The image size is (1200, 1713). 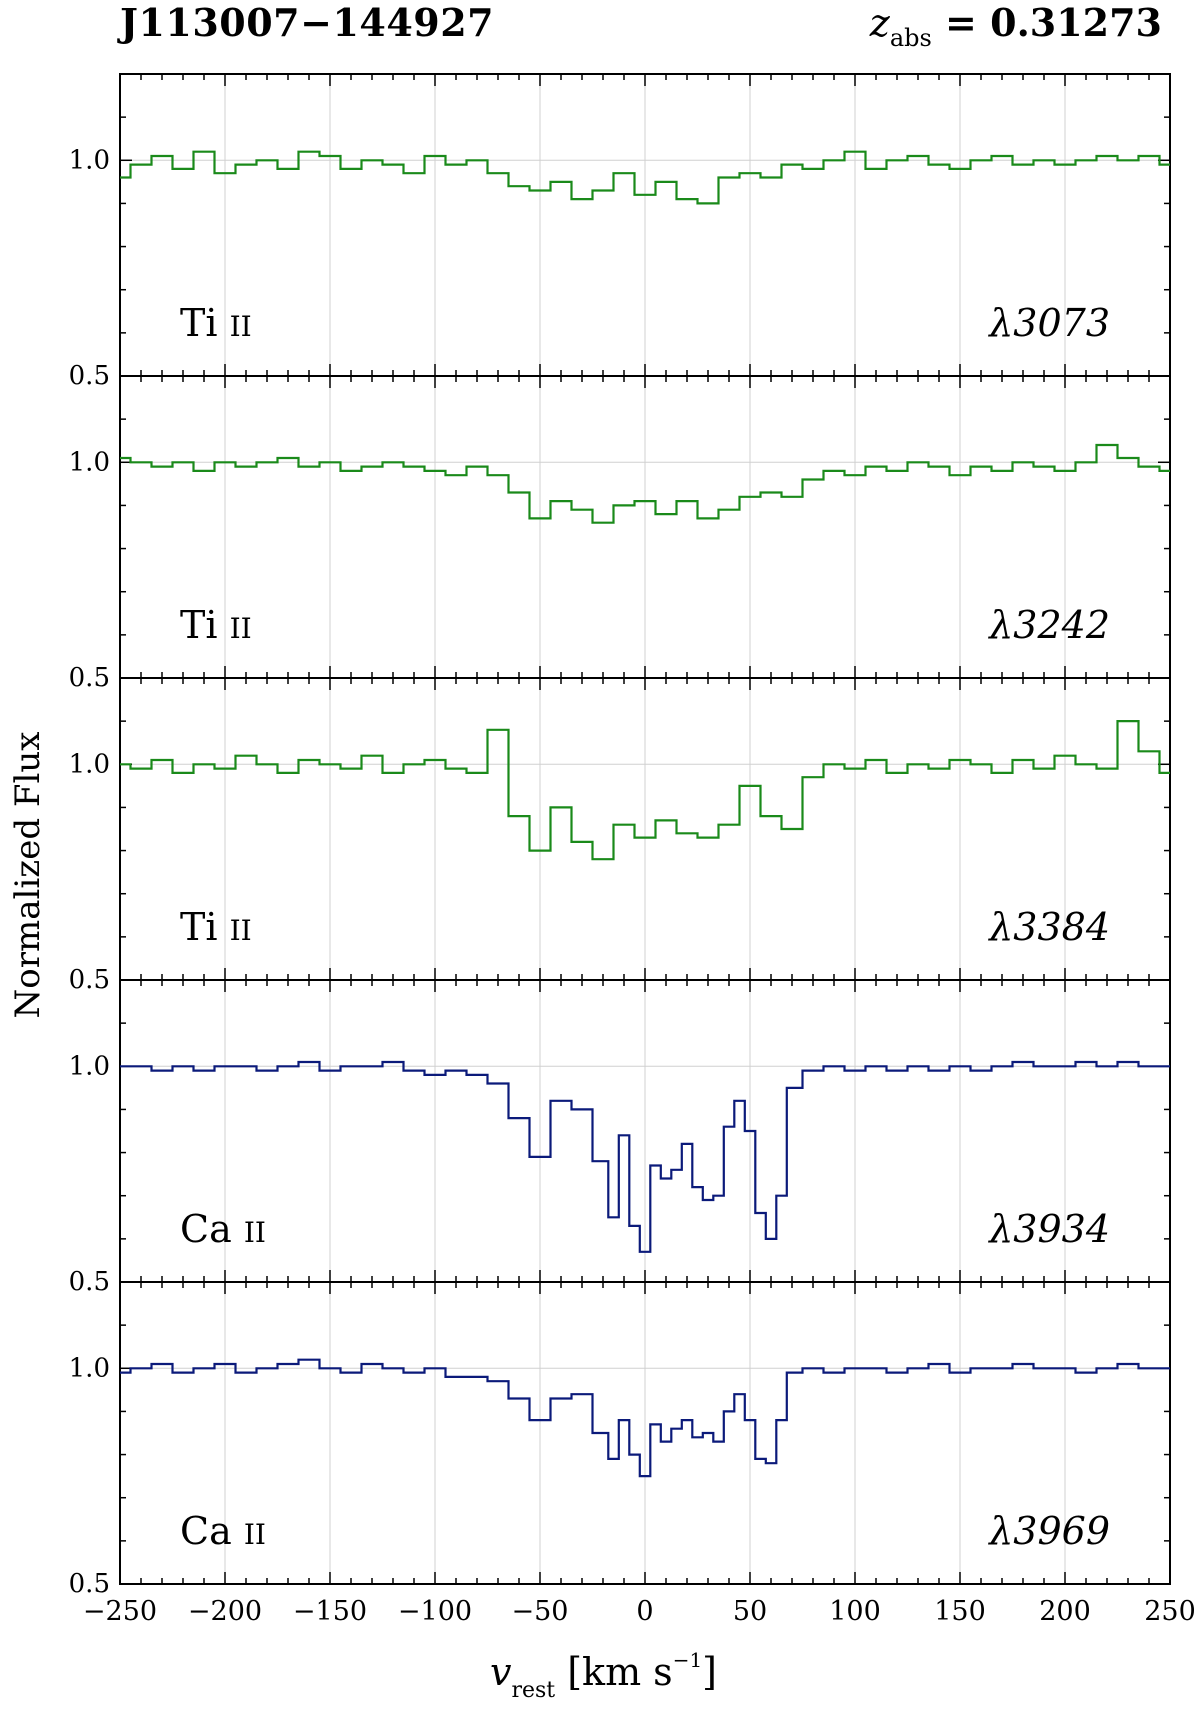 I want to click on x-axis-var: v, so click(x=501, y=1672).